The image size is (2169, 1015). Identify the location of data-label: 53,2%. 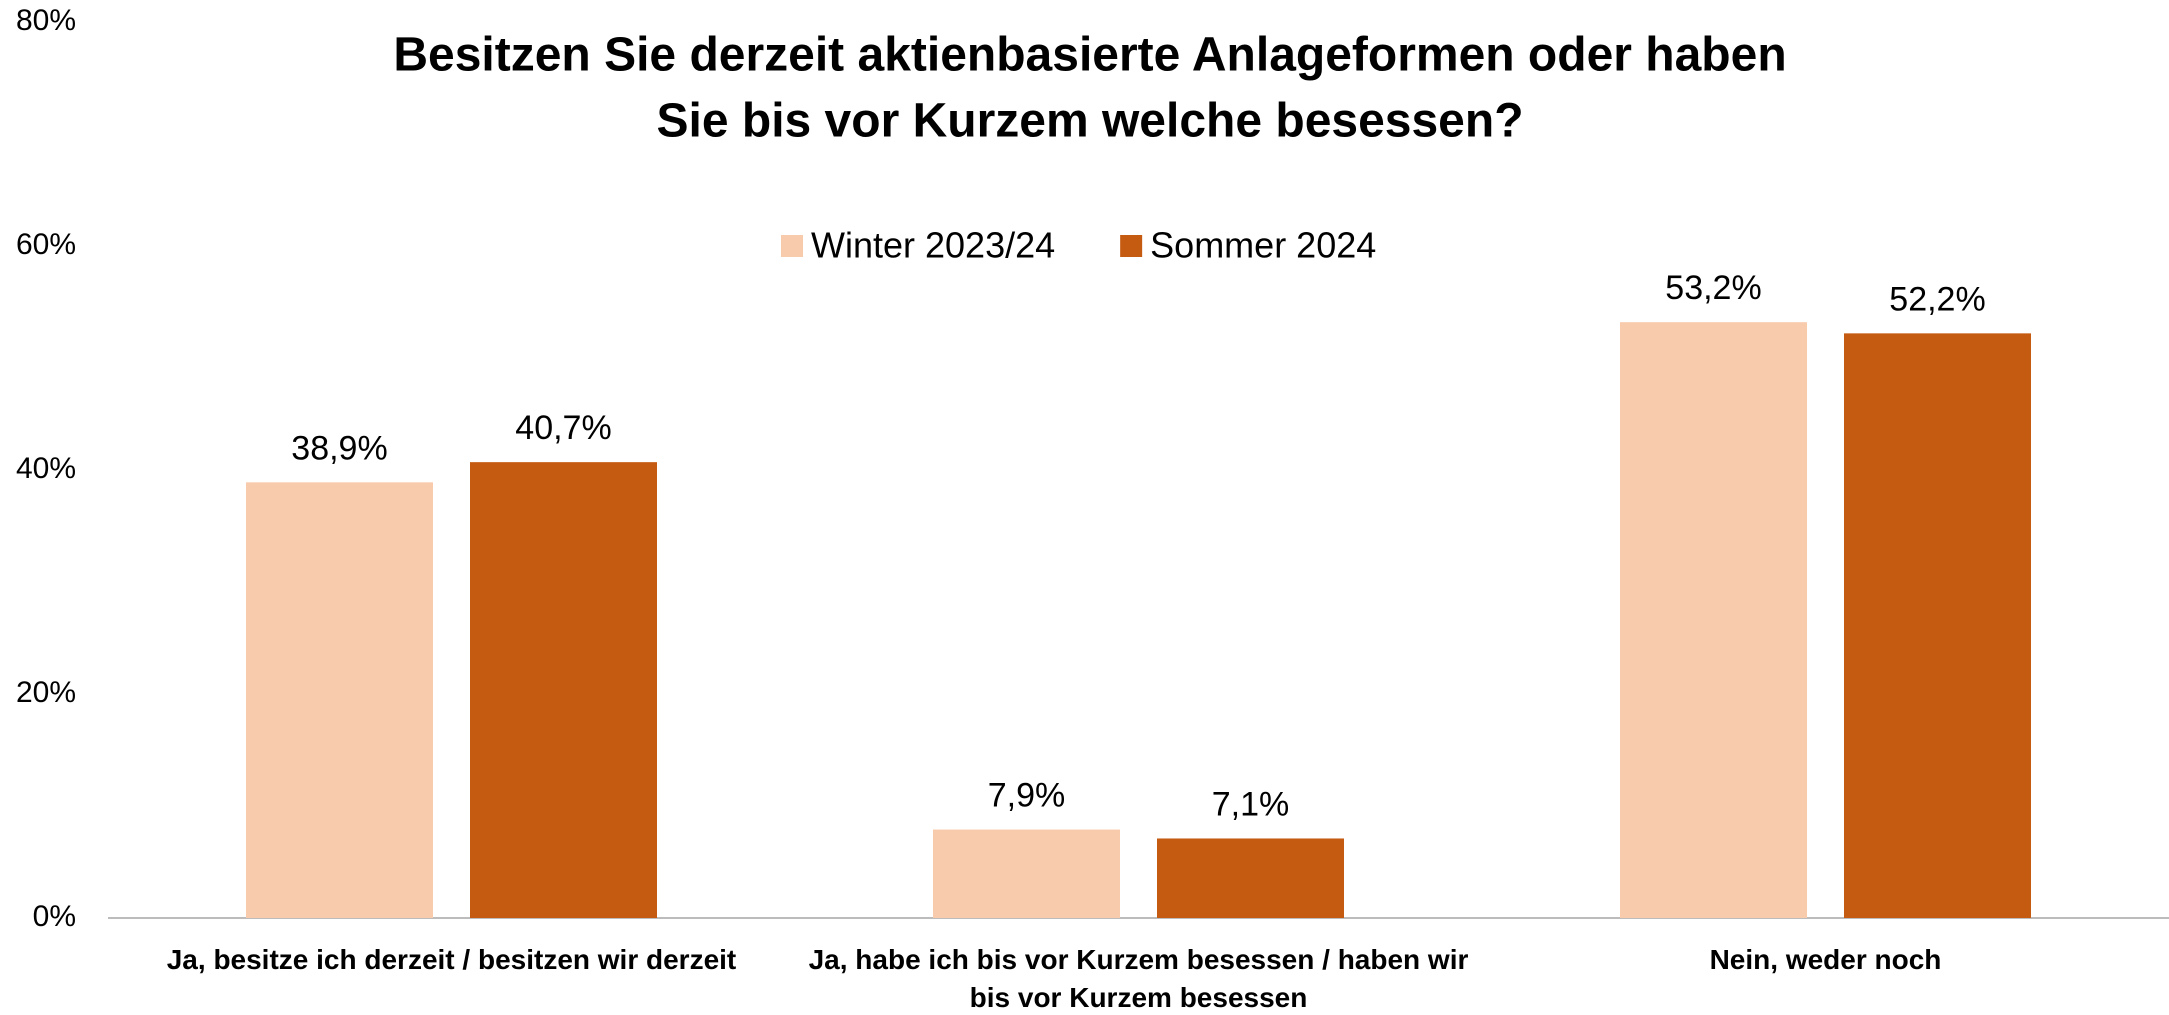
(1713, 288).